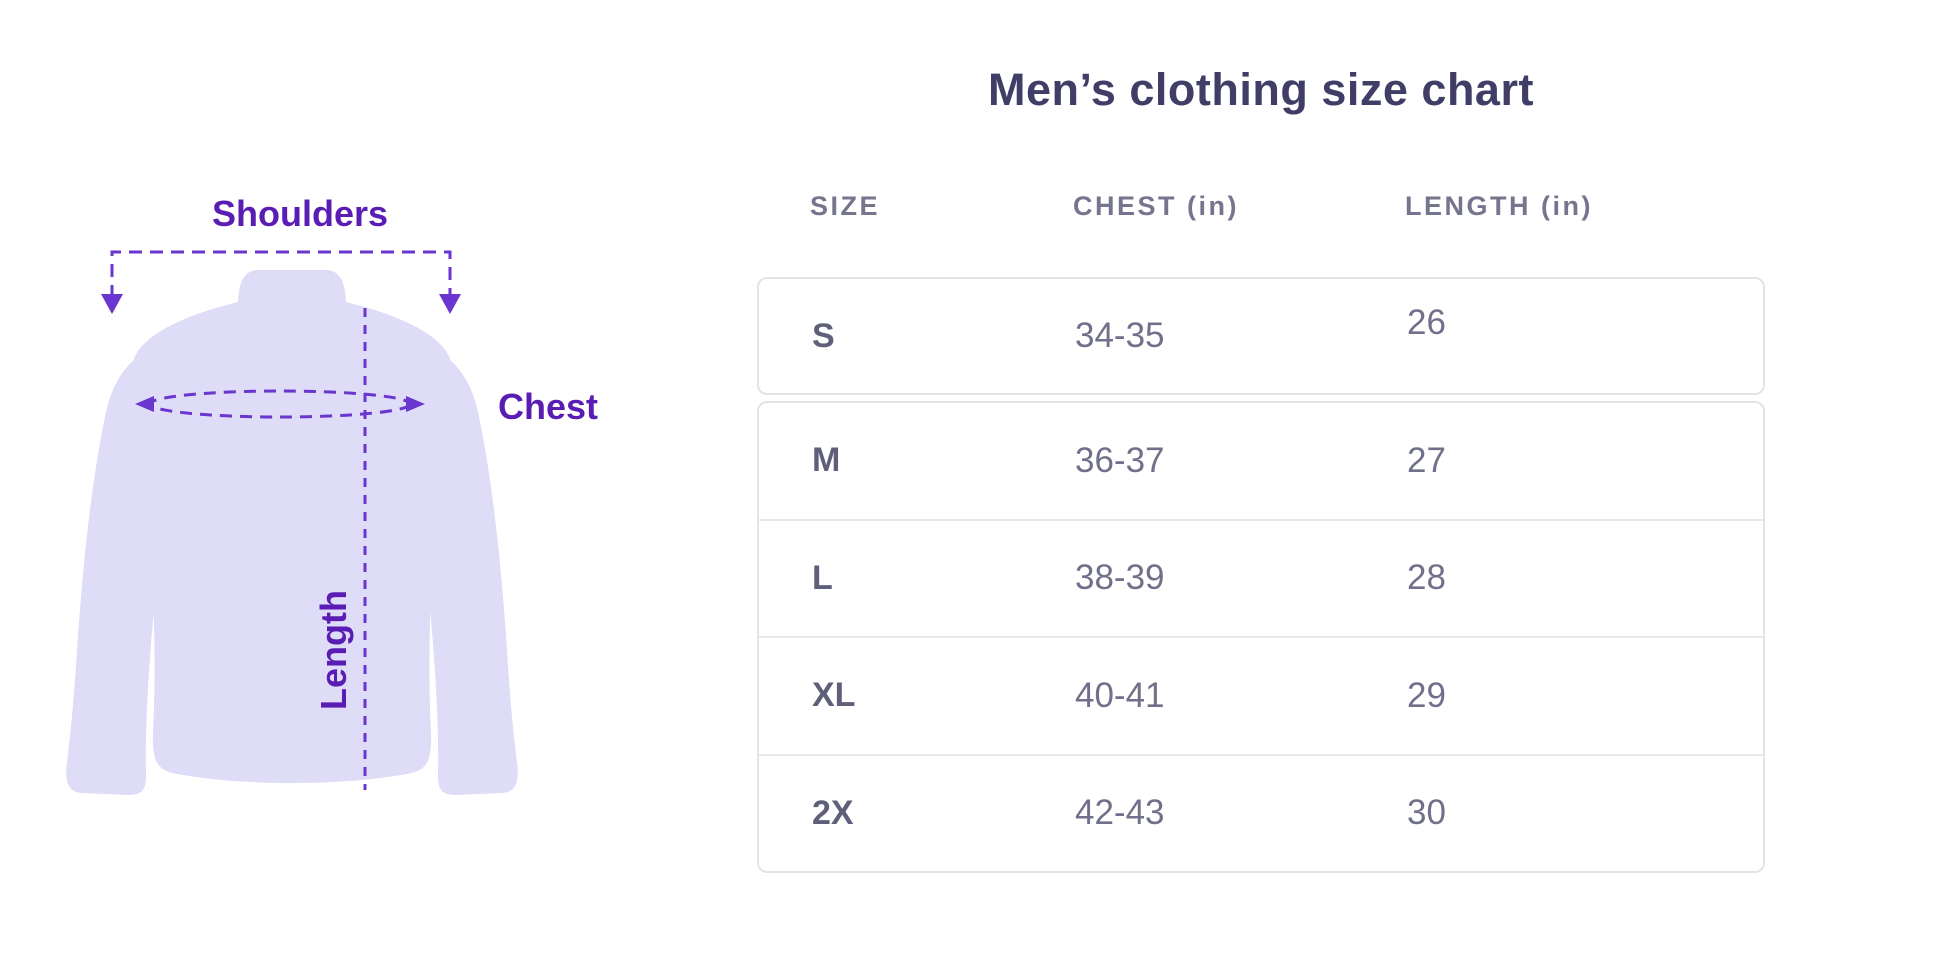  Describe the element at coordinates (1261, 461) in the screenshot. I see `table-row: M 36-37 27` at that location.